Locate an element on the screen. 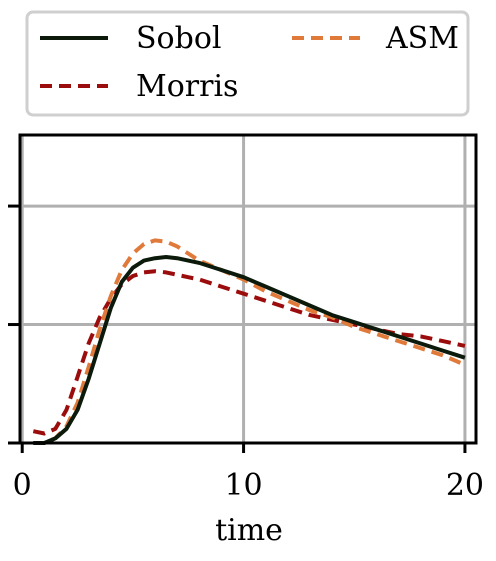 Image resolution: width=496 pixels, height=561 pixels. legend-label-morris: Morris is located at coordinates (187, 86).